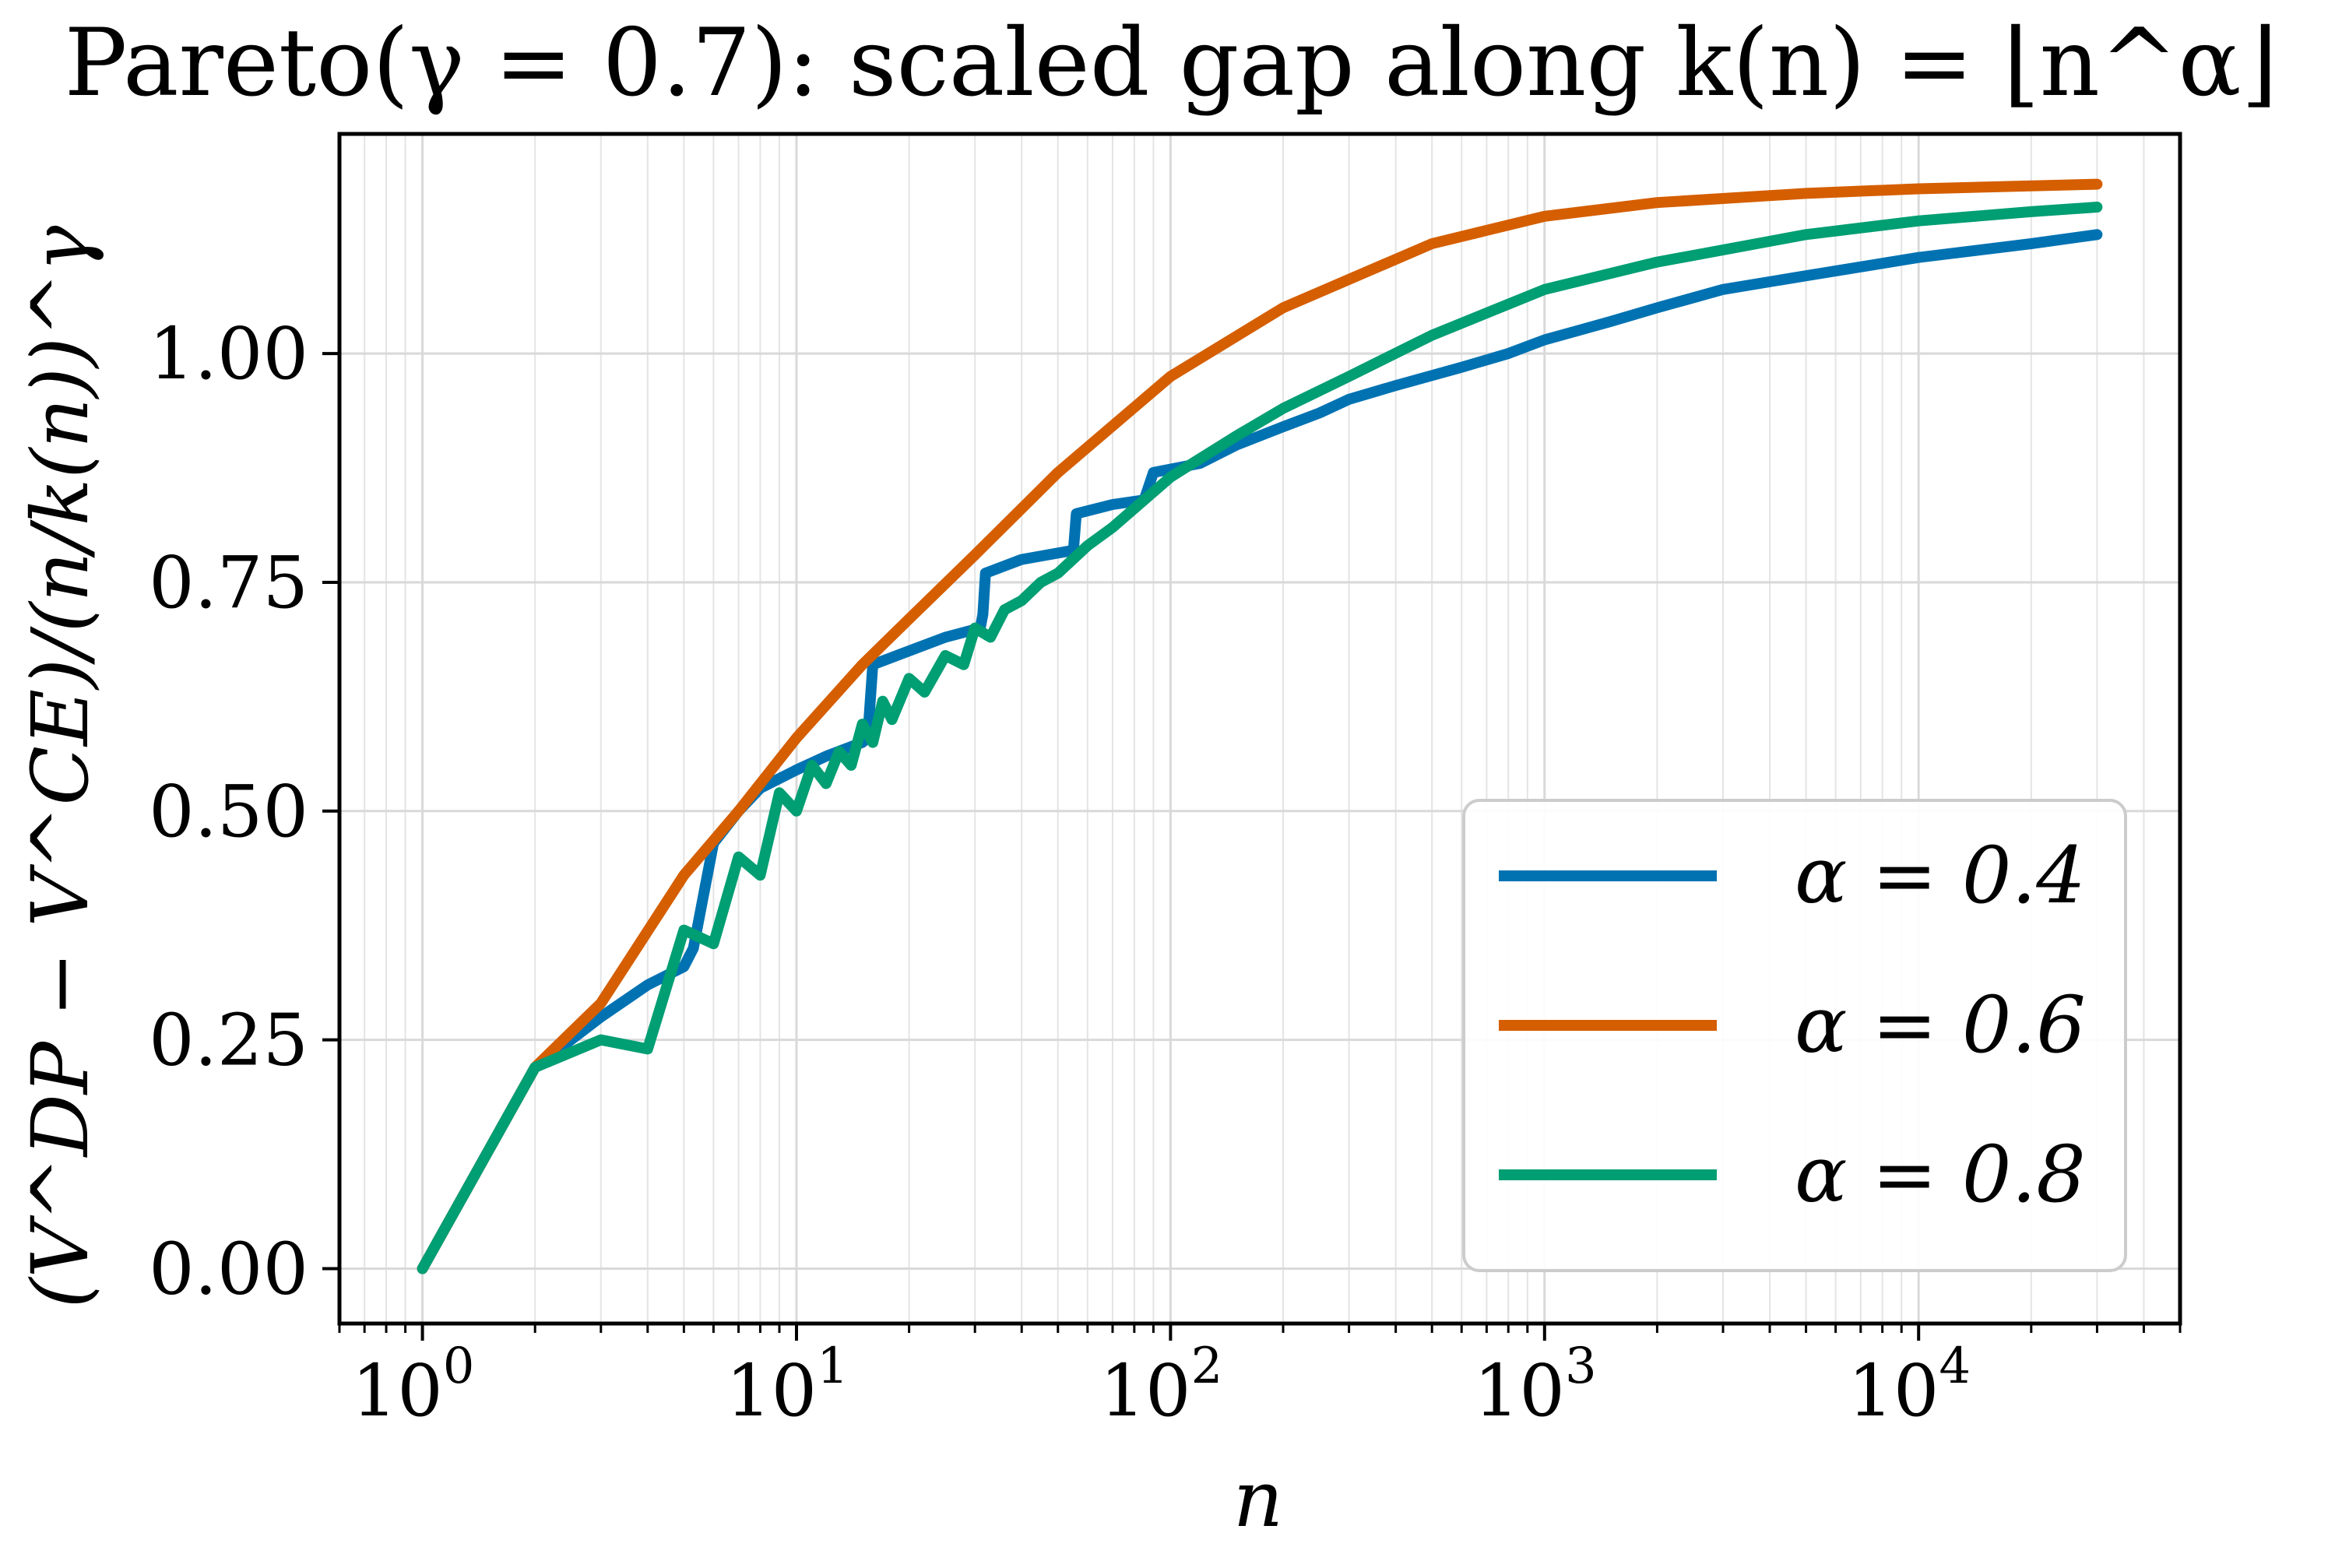  What do you see at coordinates (413, 1385) in the screenshot?
I see `x-tick-label: 10⁰` at bounding box center [413, 1385].